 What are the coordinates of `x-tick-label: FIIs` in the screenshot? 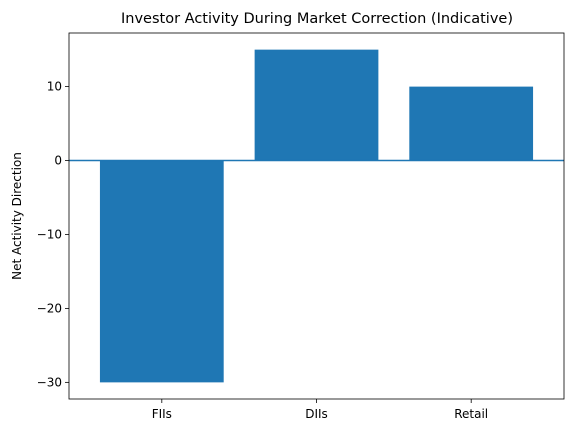 It's located at (162, 414).